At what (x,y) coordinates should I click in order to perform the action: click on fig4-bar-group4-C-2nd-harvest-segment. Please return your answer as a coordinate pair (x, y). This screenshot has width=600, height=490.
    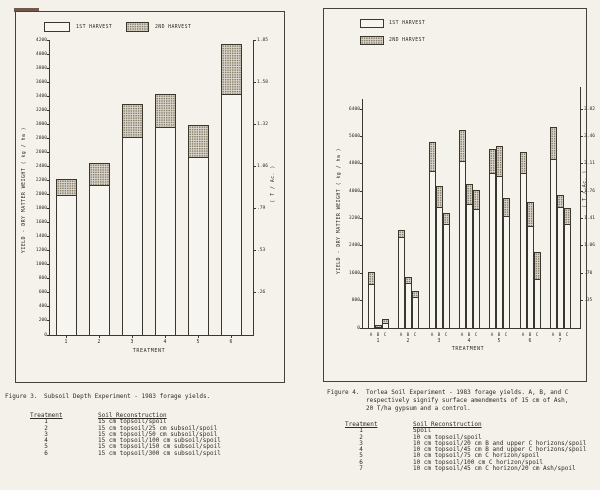
    Looking at the image, I should click on (476, 201).